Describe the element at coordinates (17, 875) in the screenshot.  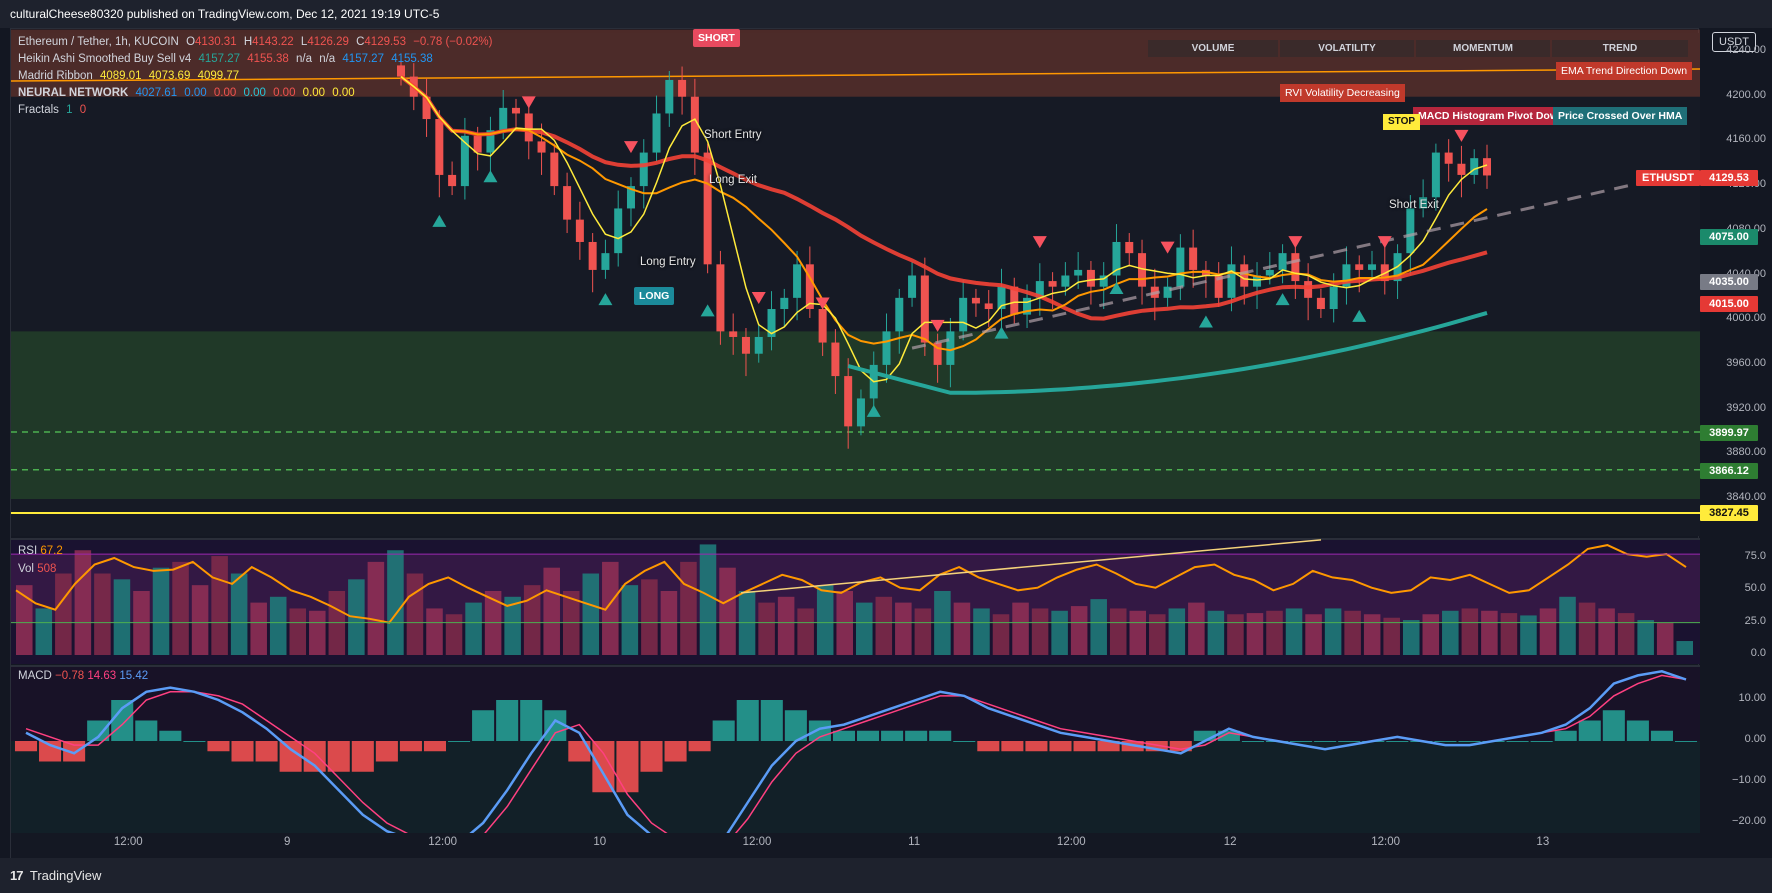
I see `tradingview-logo: 17` at that location.